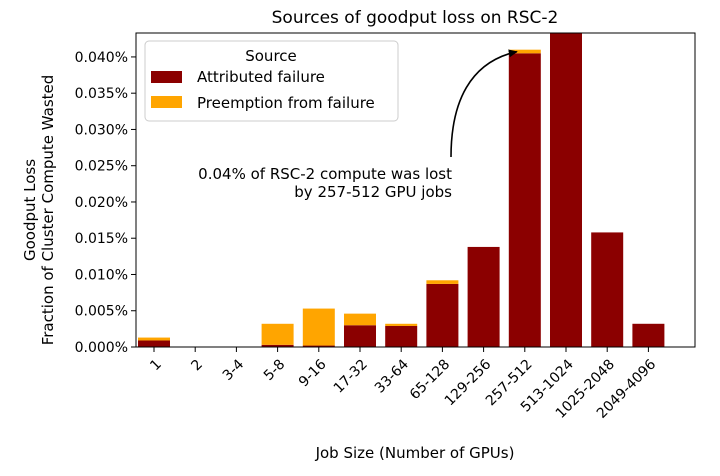 The height and width of the screenshot is (476, 720). What do you see at coordinates (392, 376) in the screenshot?
I see `x-tick-label-33-64: 33-64` at bounding box center [392, 376].